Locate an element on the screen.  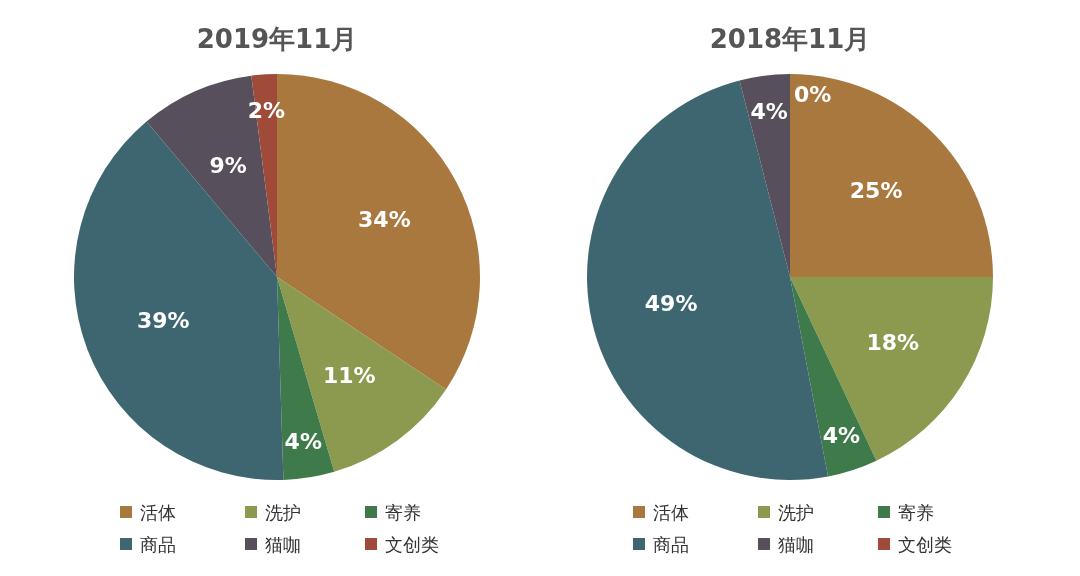
data-label: 11% is located at coordinates (349, 375).